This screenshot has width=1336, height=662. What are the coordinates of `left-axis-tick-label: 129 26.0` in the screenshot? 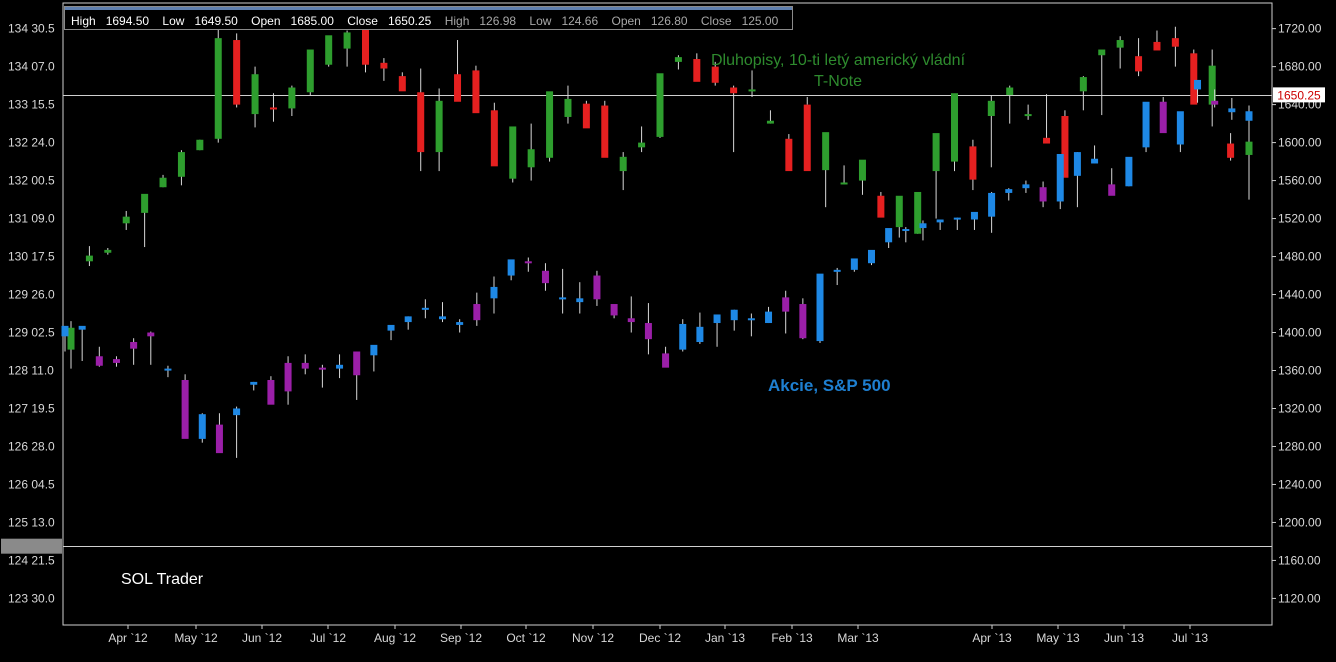 It's located at (31, 295).